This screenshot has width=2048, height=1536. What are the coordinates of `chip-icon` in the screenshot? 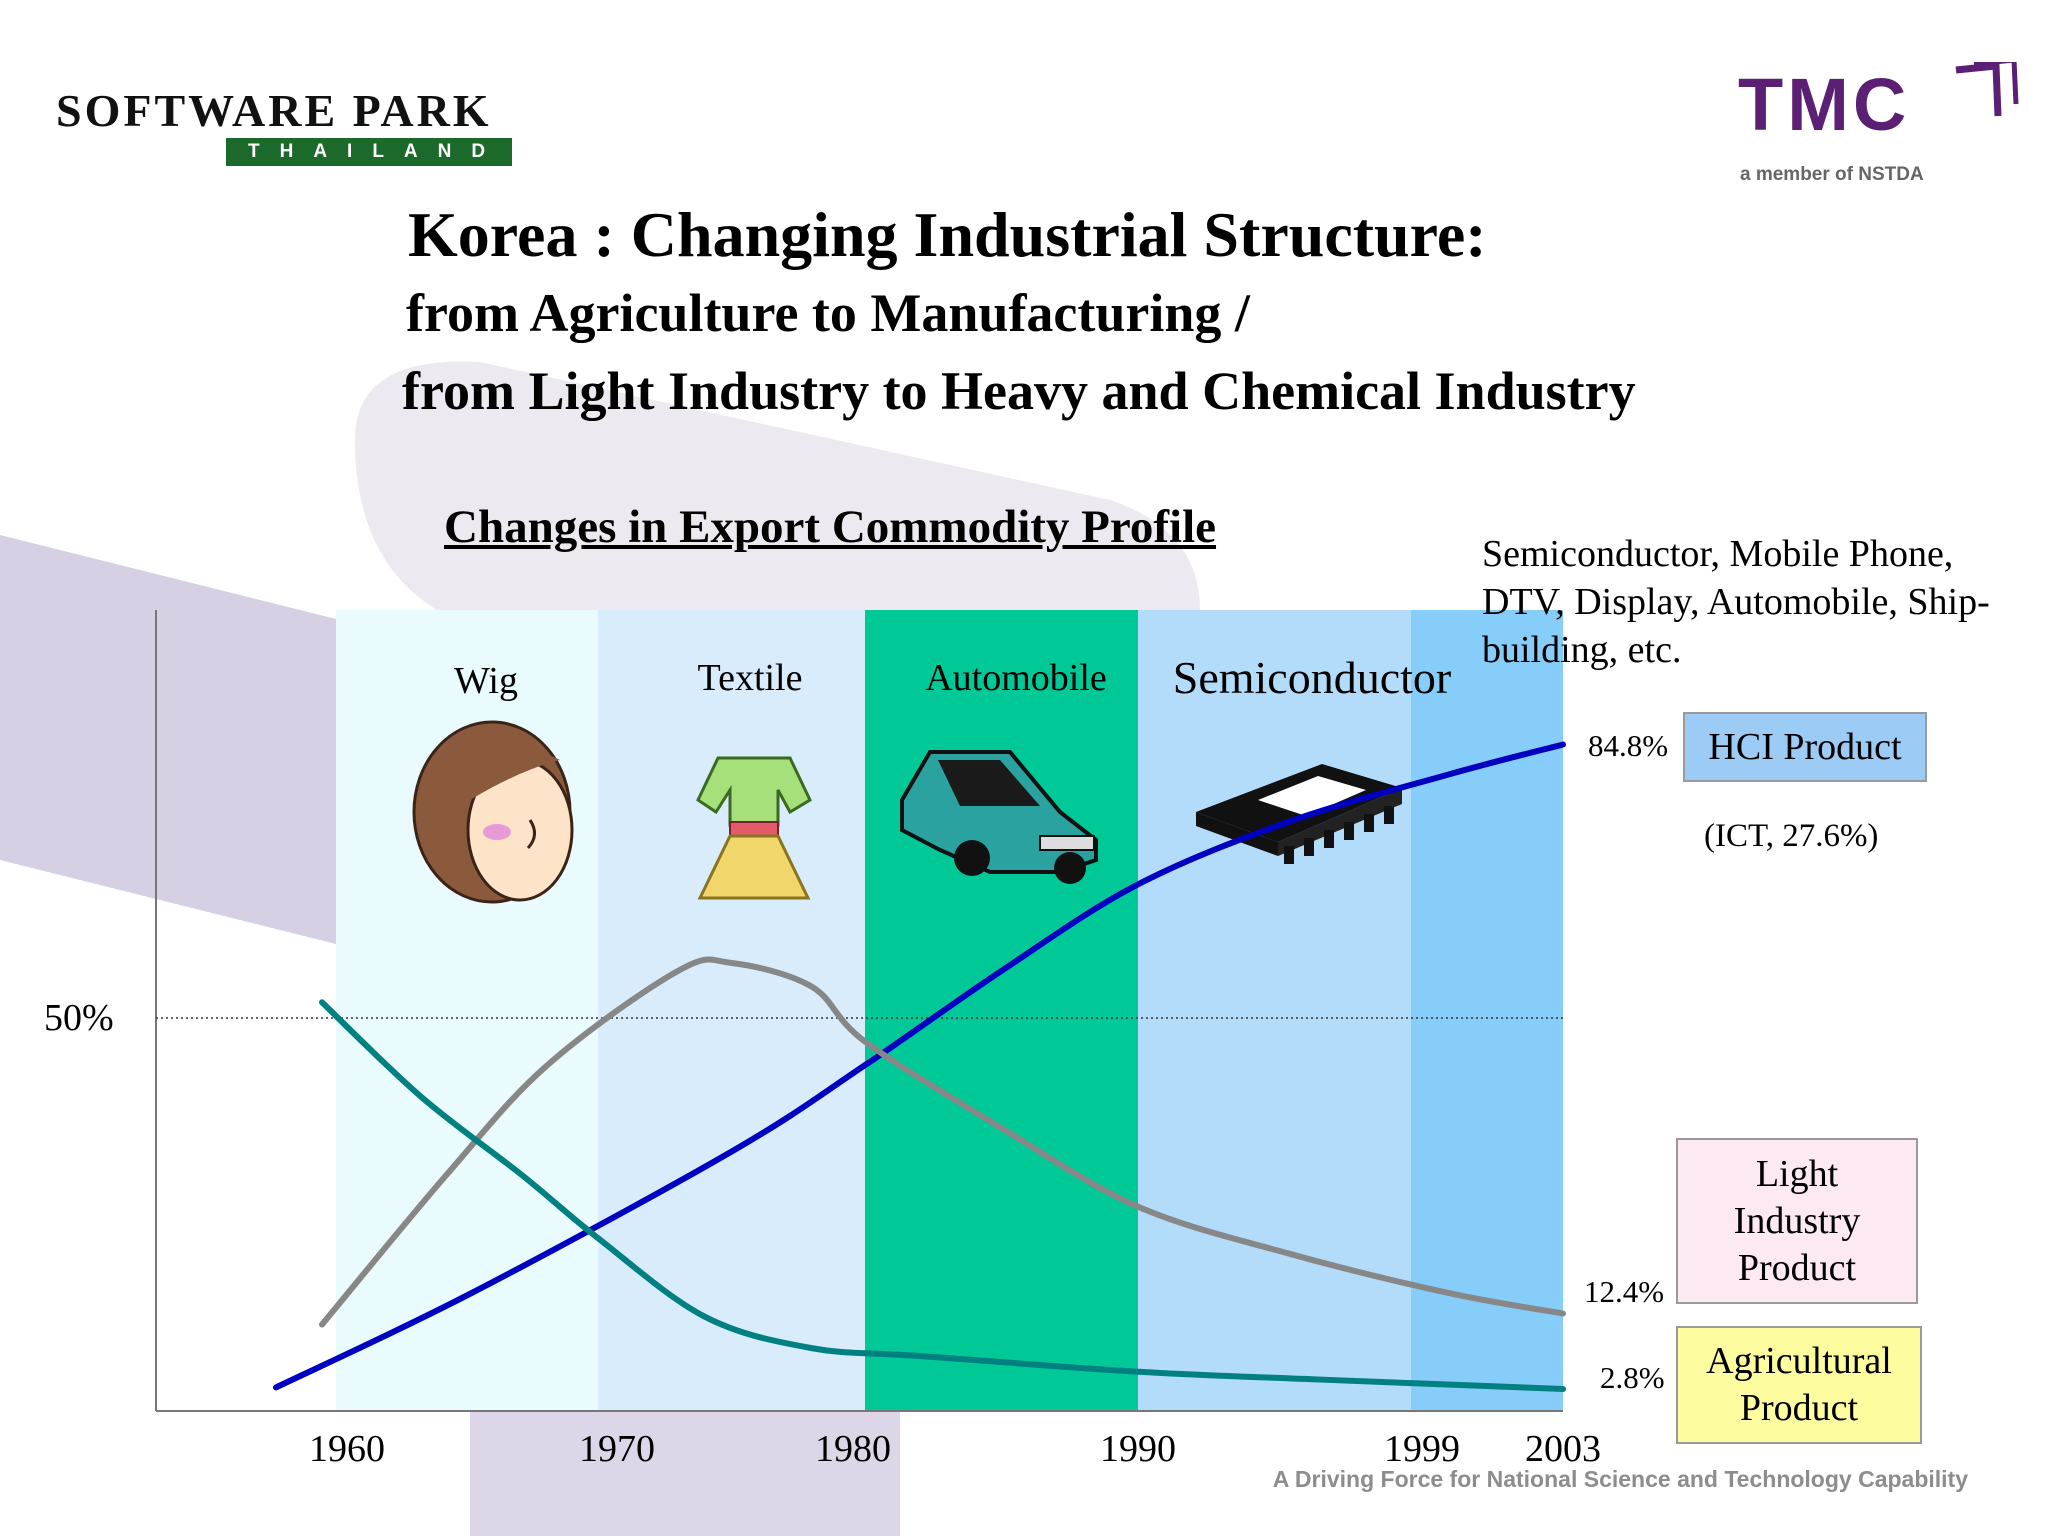 It's located at (1299, 814).